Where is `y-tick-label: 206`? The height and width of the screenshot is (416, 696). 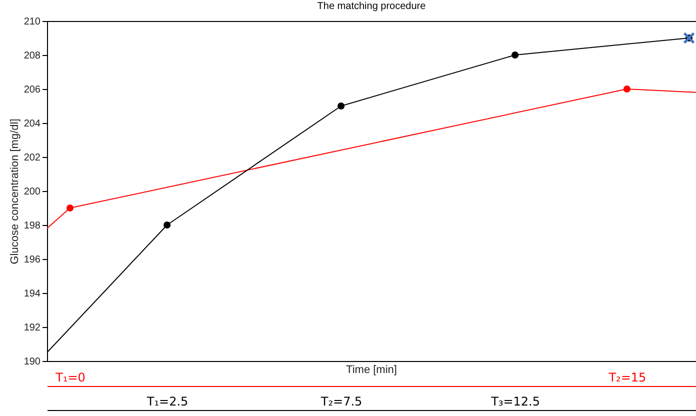 y-tick-label: 206 is located at coordinates (32, 90).